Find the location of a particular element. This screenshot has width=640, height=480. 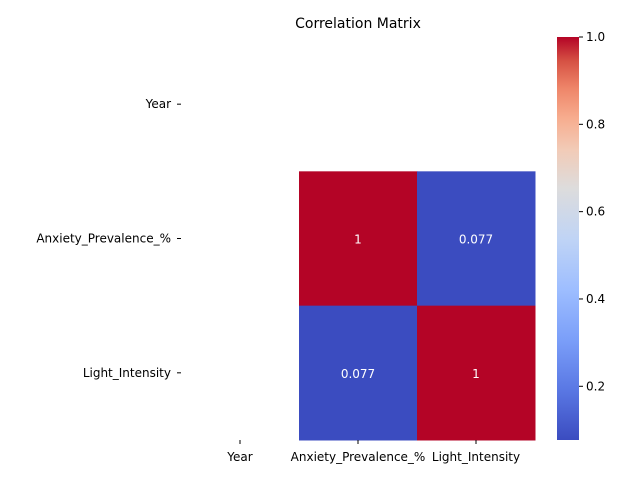

colorbar-tick-label: 0.6 is located at coordinates (595, 212).